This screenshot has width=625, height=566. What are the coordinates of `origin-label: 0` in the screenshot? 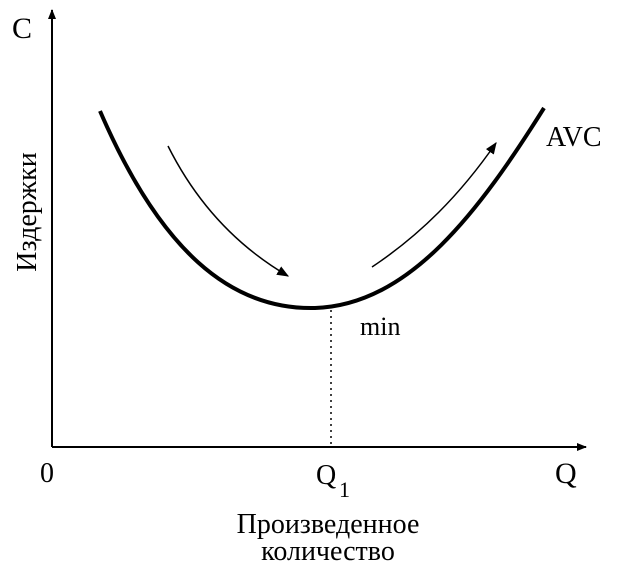 It's located at (47, 473).